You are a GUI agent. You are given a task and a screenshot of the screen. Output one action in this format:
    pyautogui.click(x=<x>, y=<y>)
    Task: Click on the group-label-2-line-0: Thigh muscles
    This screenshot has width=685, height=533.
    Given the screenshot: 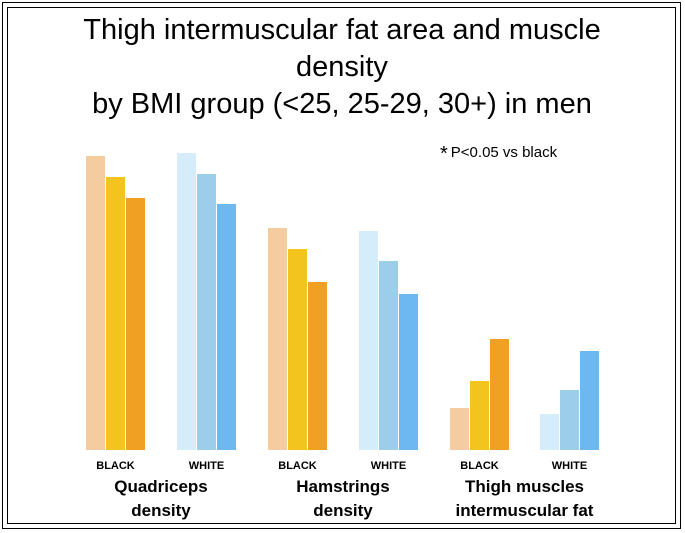 What is the action you would take?
    pyautogui.click(x=524, y=486)
    